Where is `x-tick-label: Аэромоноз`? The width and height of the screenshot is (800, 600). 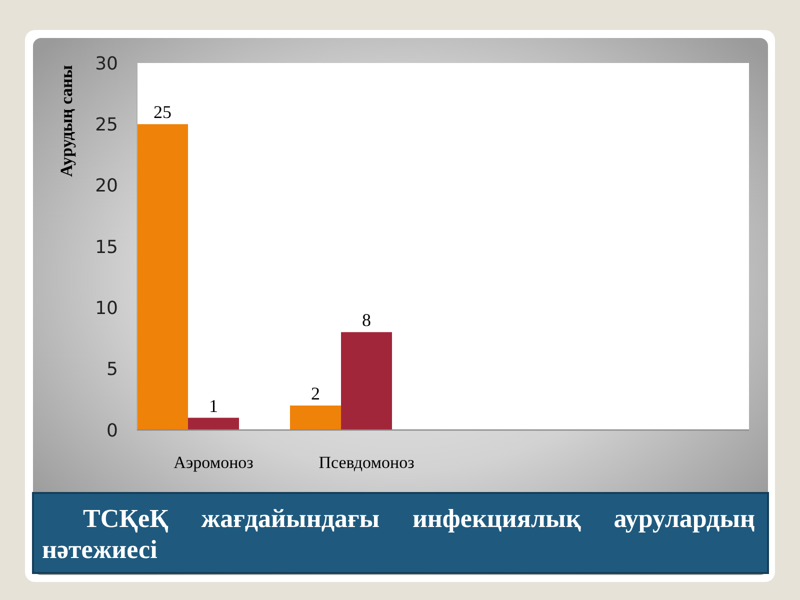 x-tick-label: Аэромоноз is located at coordinates (214, 462).